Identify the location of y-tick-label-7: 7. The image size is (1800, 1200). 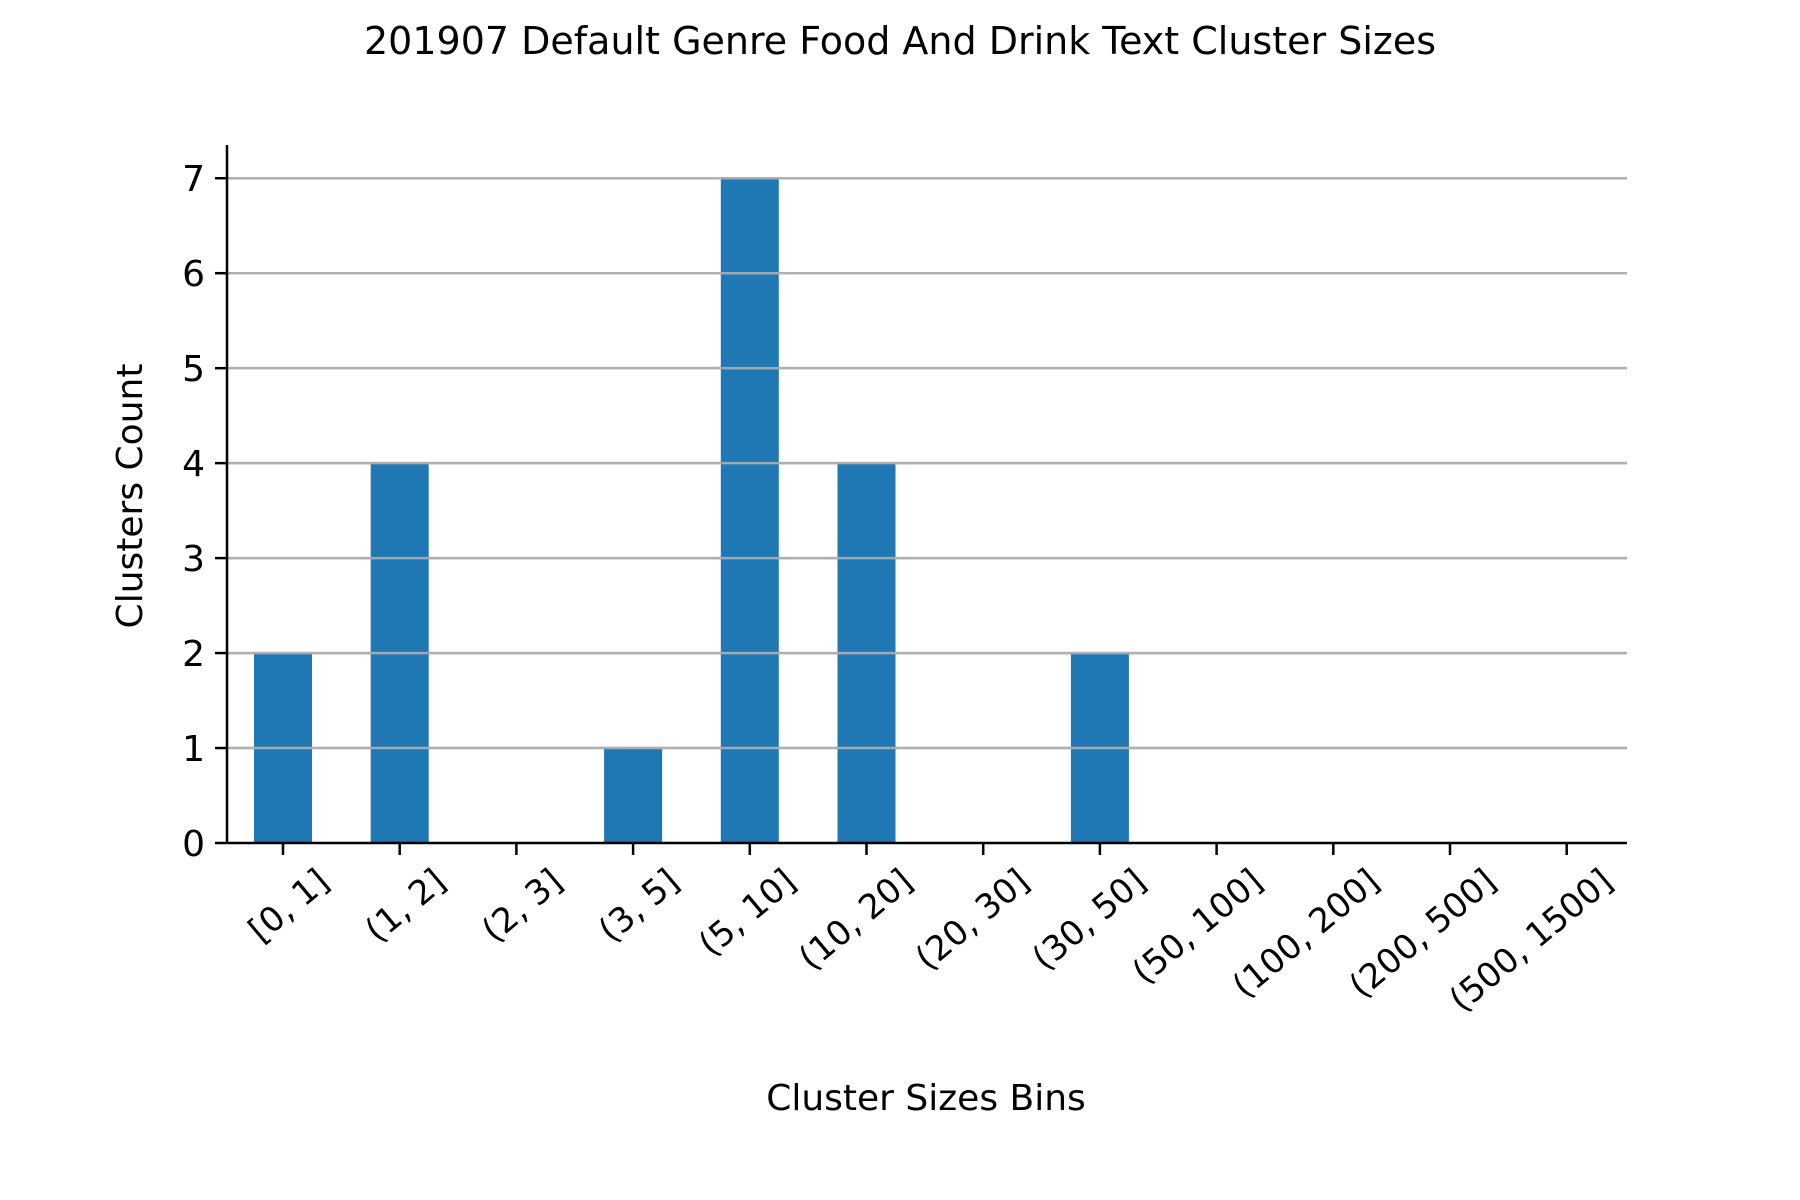
(193, 179).